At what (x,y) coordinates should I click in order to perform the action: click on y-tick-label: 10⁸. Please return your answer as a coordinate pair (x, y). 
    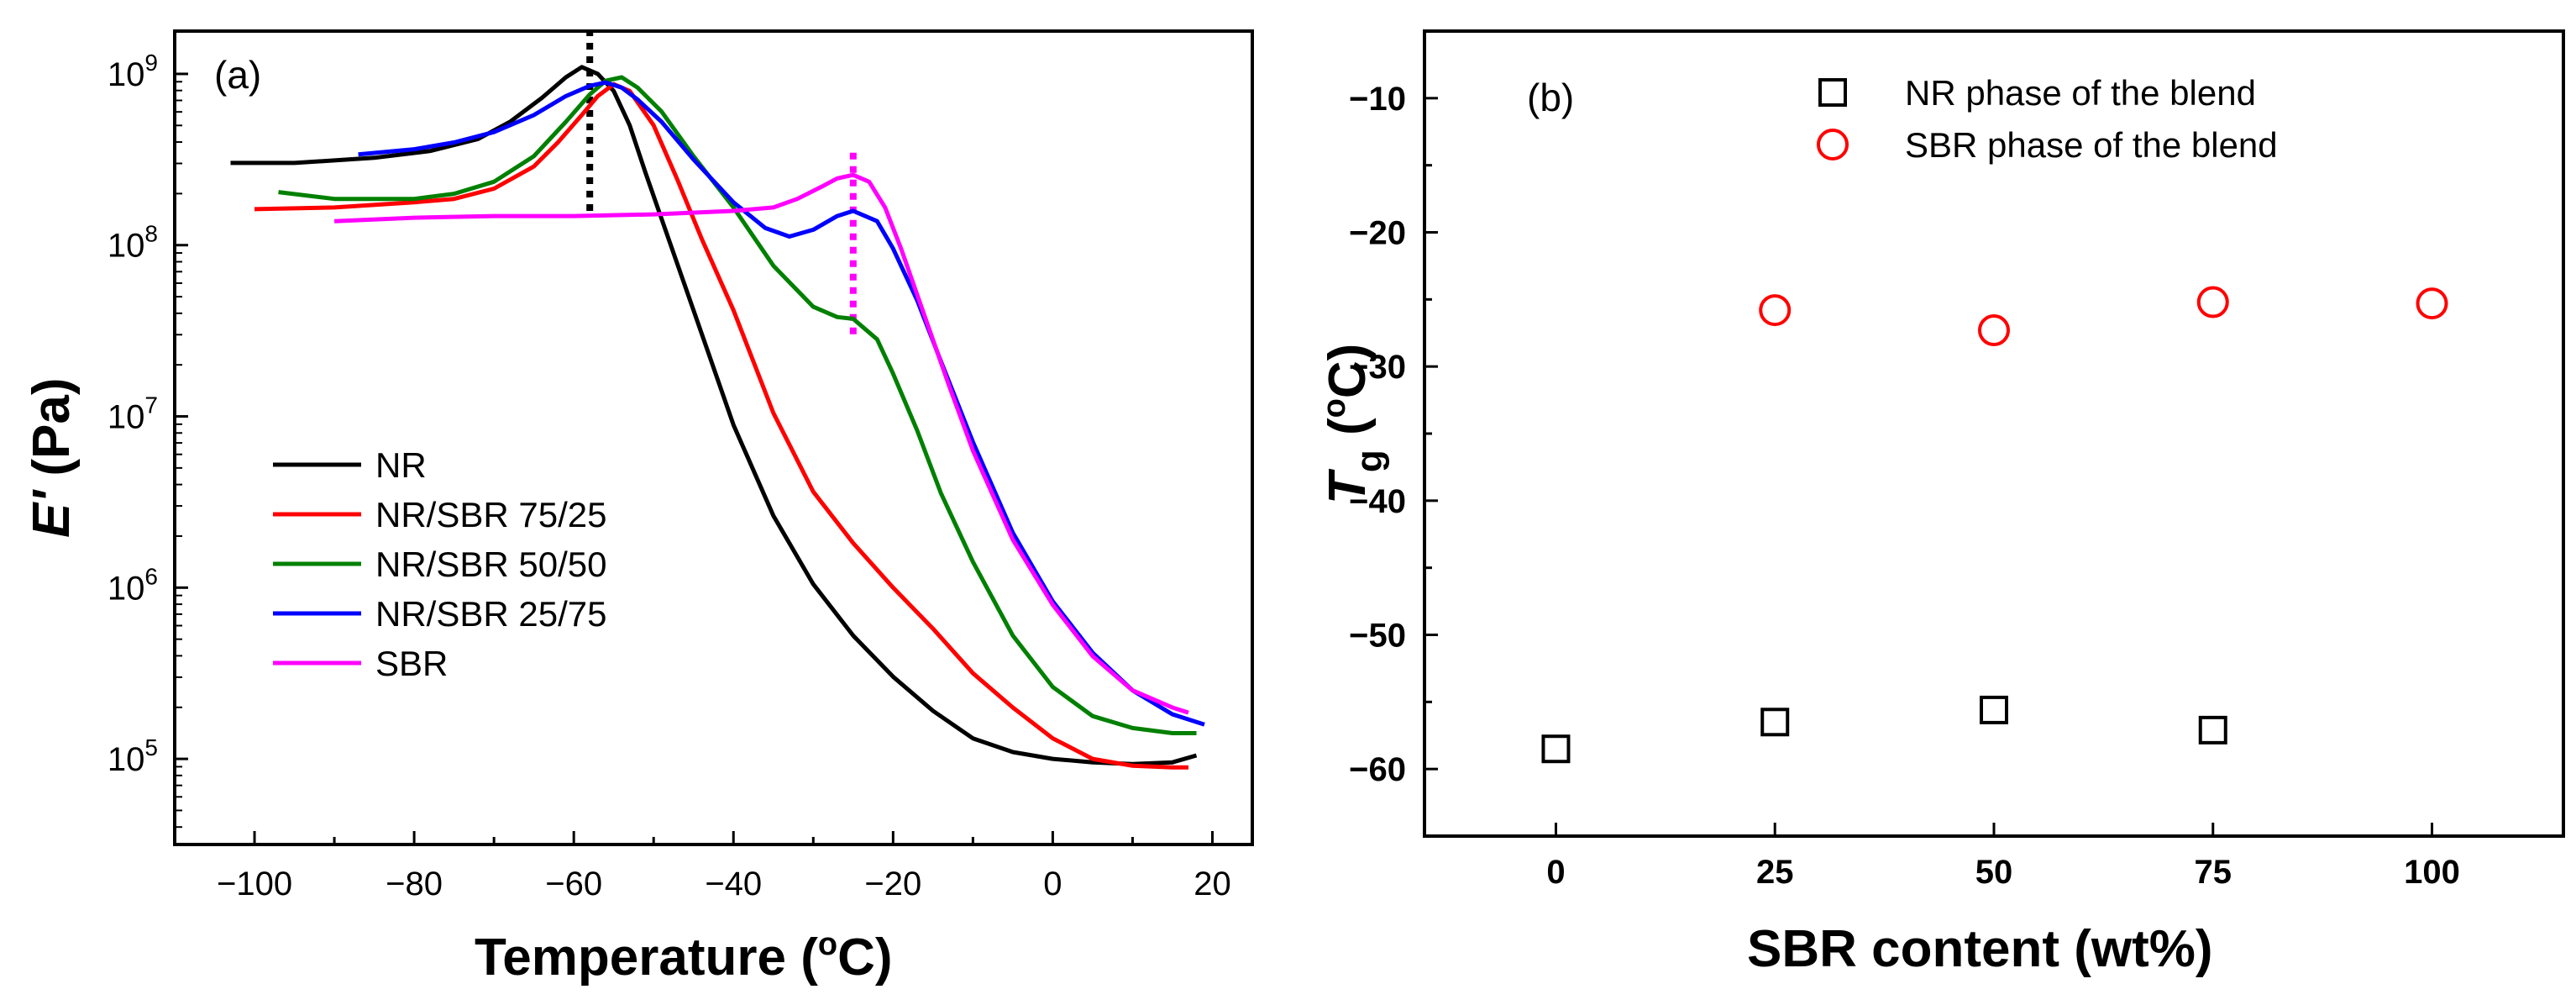
    Looking at the image, I should click on (133, 243).